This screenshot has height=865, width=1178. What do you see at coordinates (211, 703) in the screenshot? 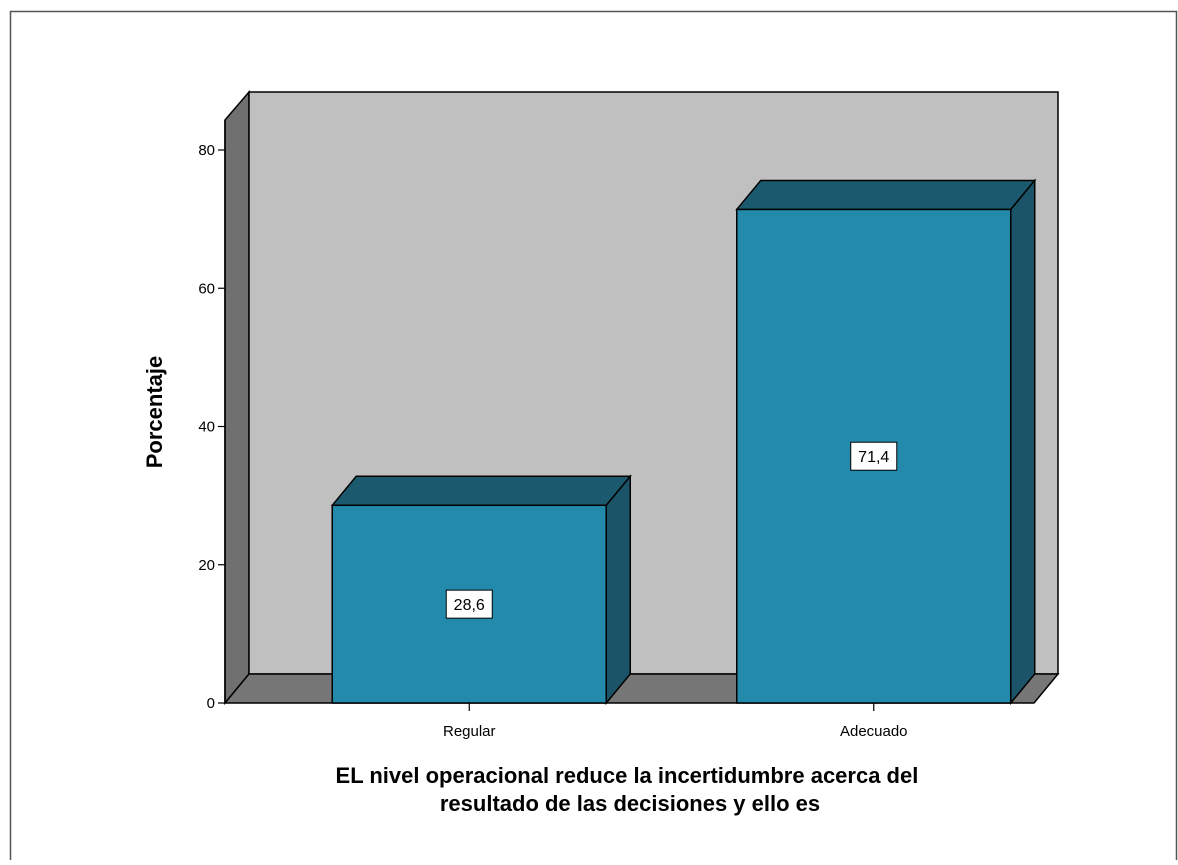
I see `y-tick-label: 0` at bounding box center [211, 703].